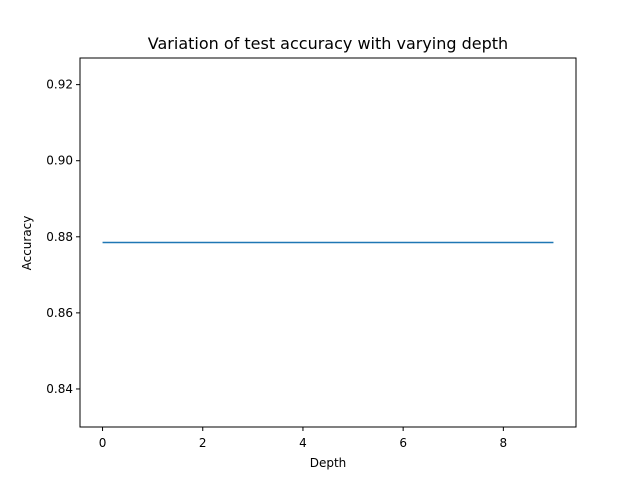 This screenshot has width=640, height=480. Describe the element at coordinates (59, 313) in the screenshot. I see `y-tick-label: 0.86` at that location.